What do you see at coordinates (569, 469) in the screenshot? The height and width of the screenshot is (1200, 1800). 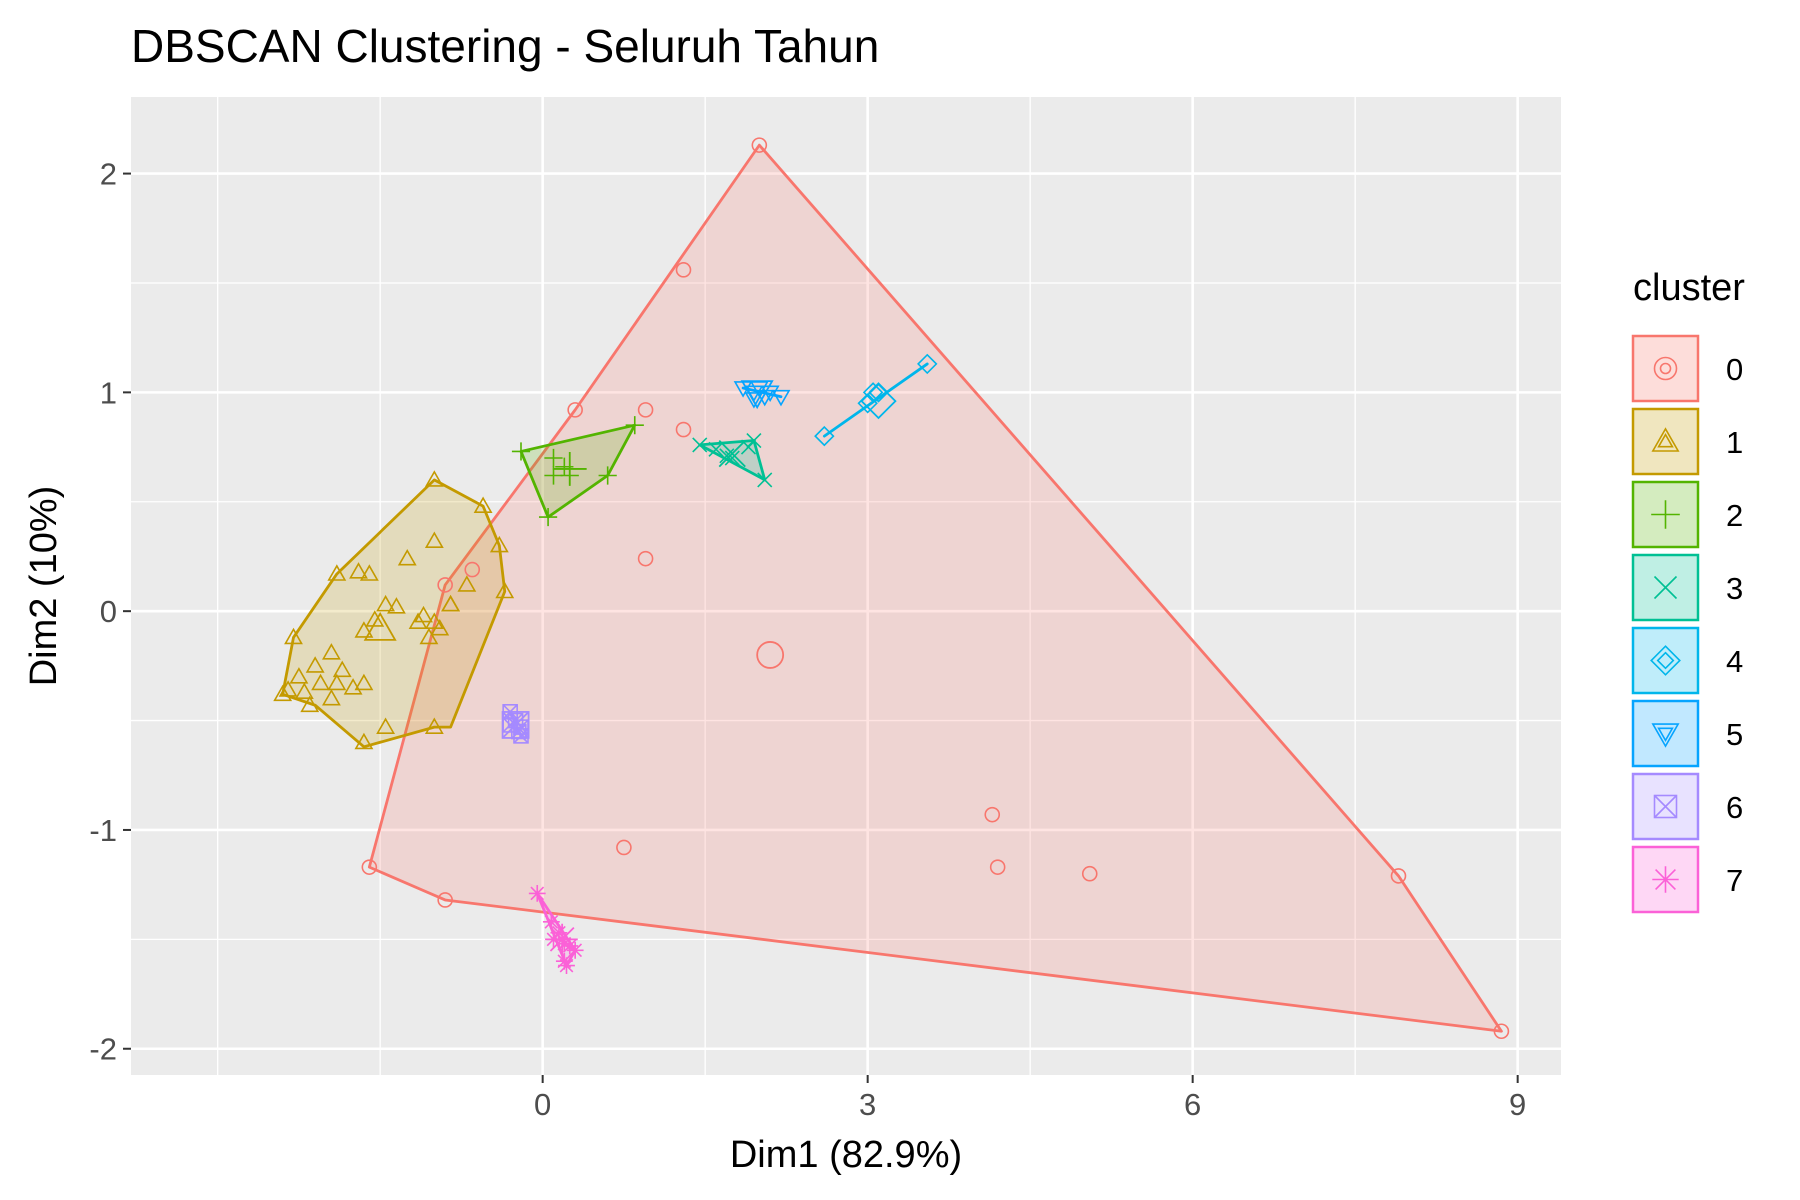 I see `cluster-2-centroid` at bounding box center [569, 469].